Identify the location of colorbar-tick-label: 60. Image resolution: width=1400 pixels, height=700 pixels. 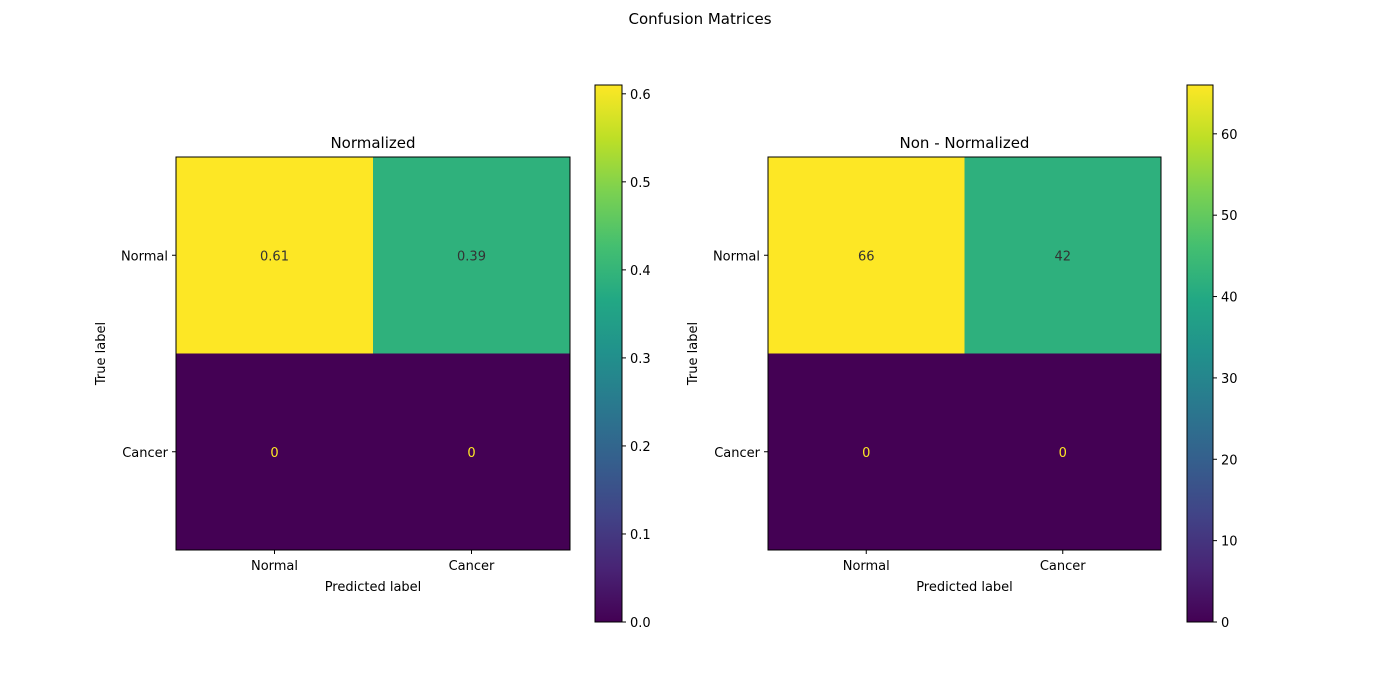
(1229, 135).